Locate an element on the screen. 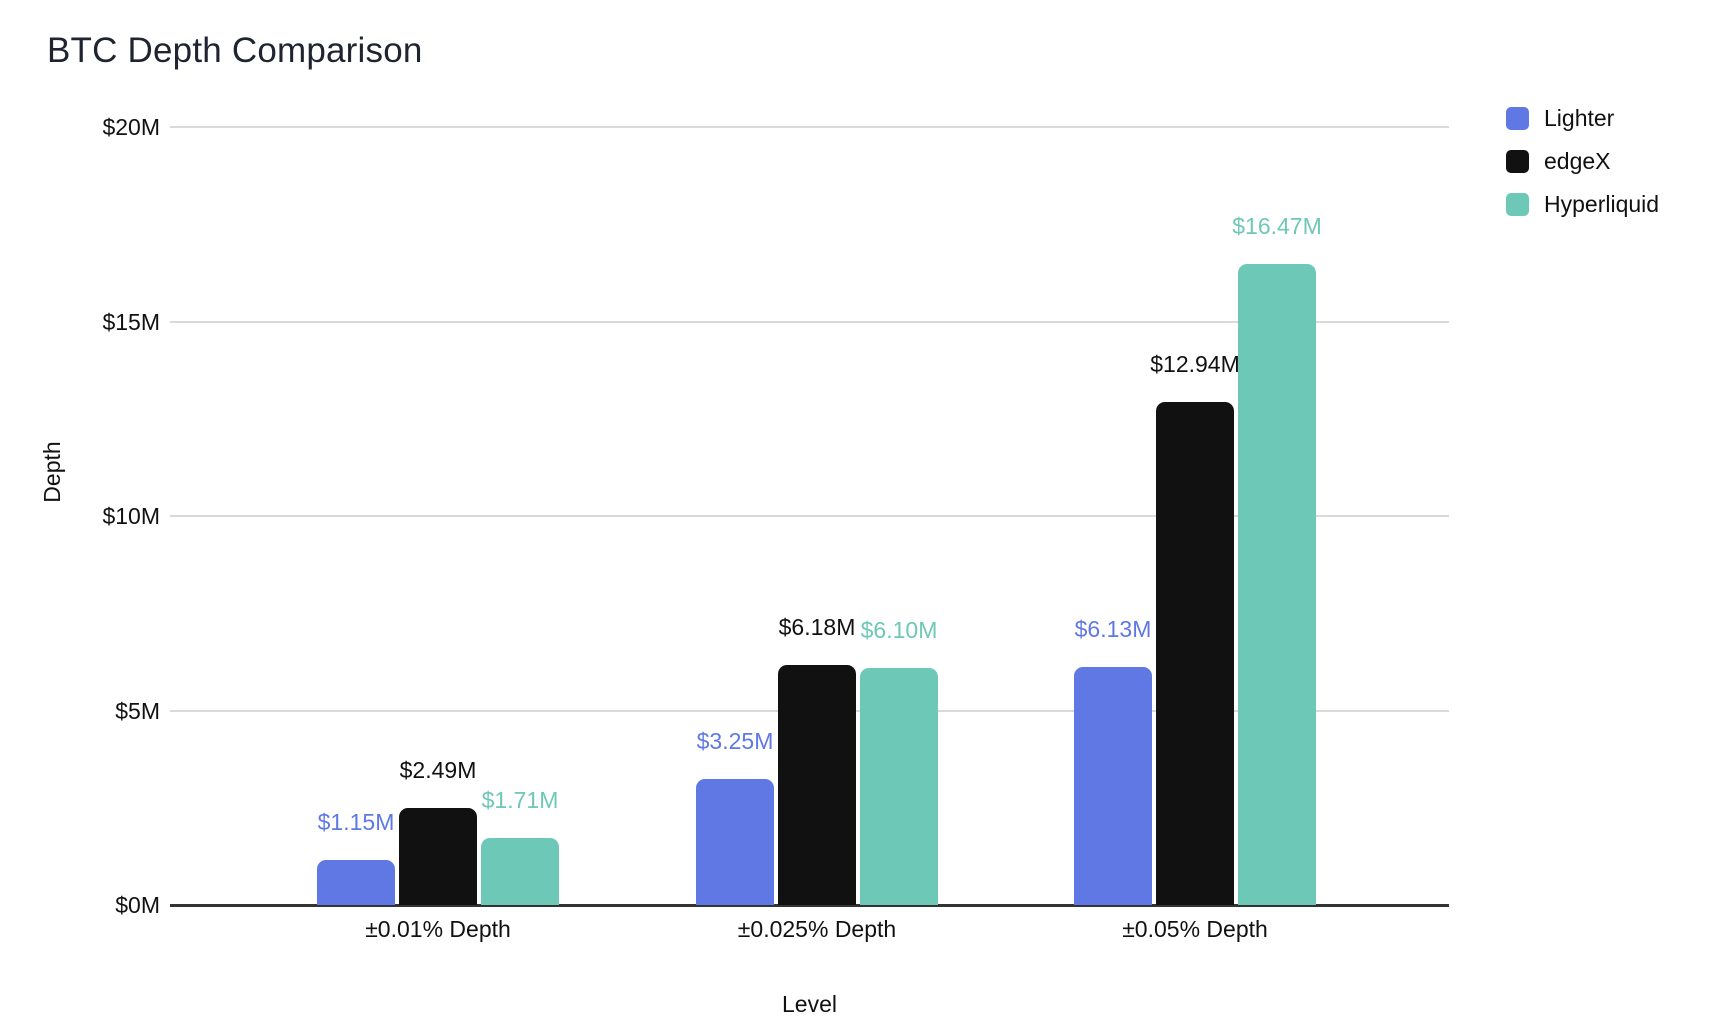 This screenshot has height=1030, width=1710. bar-hyperliquid--0-025-depth is located at coordinates (899, 786).